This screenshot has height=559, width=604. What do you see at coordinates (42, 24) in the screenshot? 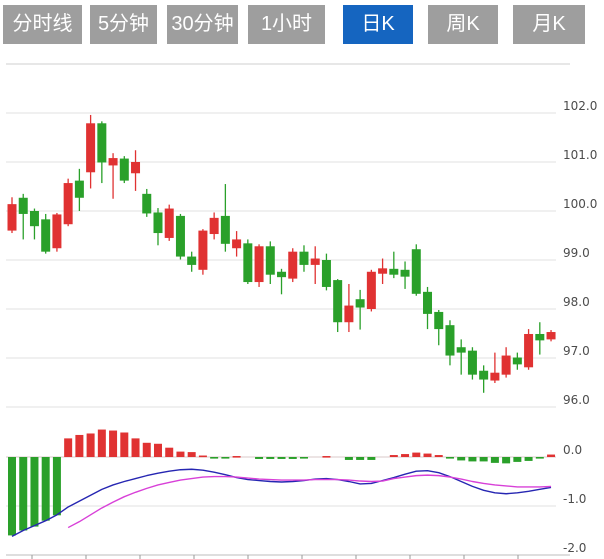
I see `tab-timeline: 分时线` at bounding box center [42, 24].